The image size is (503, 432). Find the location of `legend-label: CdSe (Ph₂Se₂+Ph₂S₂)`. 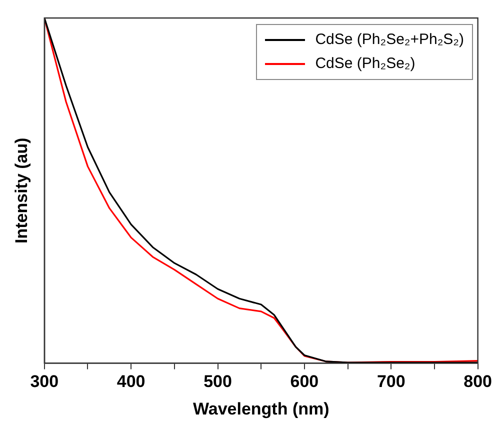

legend-label: CdSe (Ph₂Se₂+Ph₂S₂) is located at coordinates (389, 40).